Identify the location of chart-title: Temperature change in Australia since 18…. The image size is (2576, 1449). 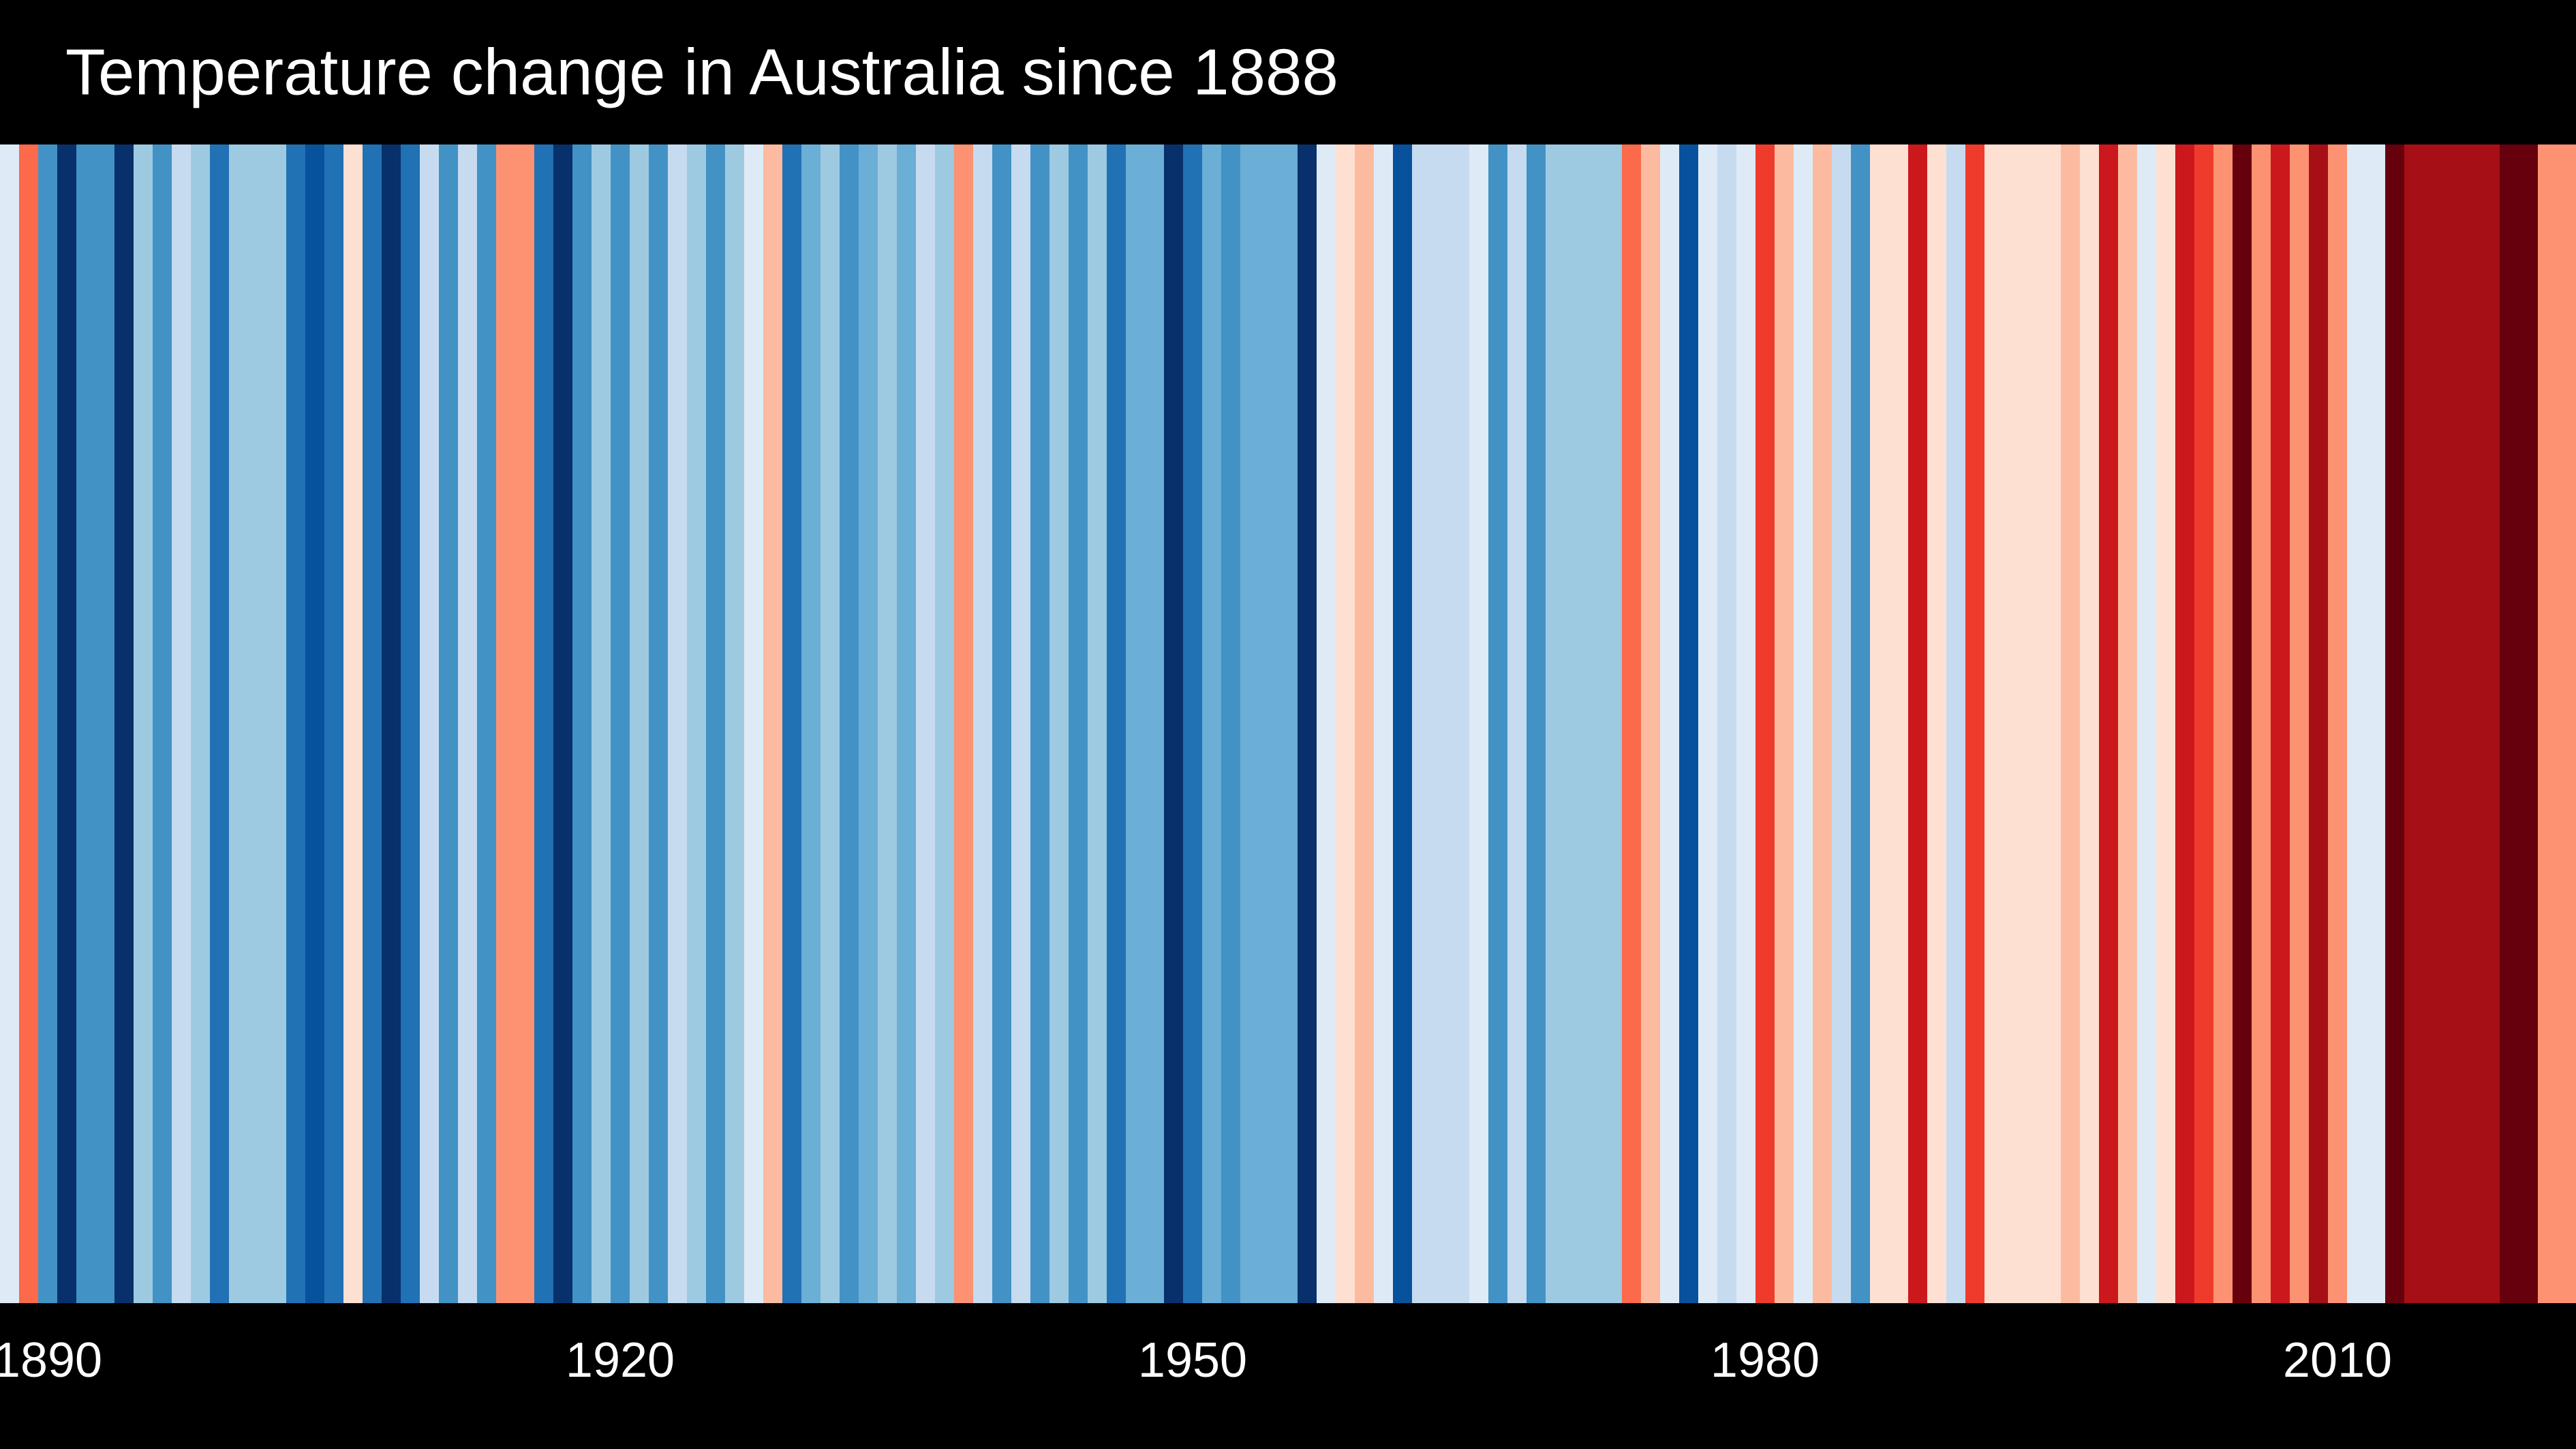
(701, 72).